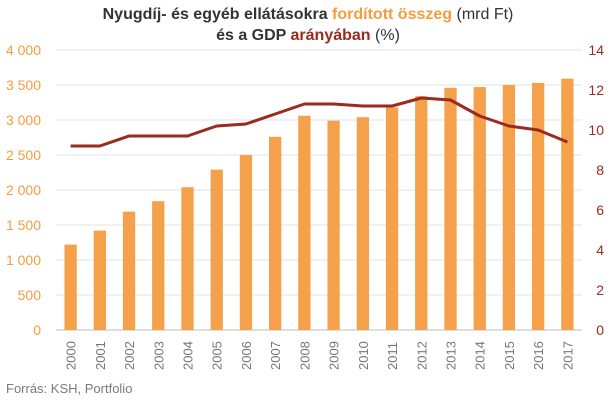  I want to click on title-line1-highlight: fordított összeg, so click(392, 14).